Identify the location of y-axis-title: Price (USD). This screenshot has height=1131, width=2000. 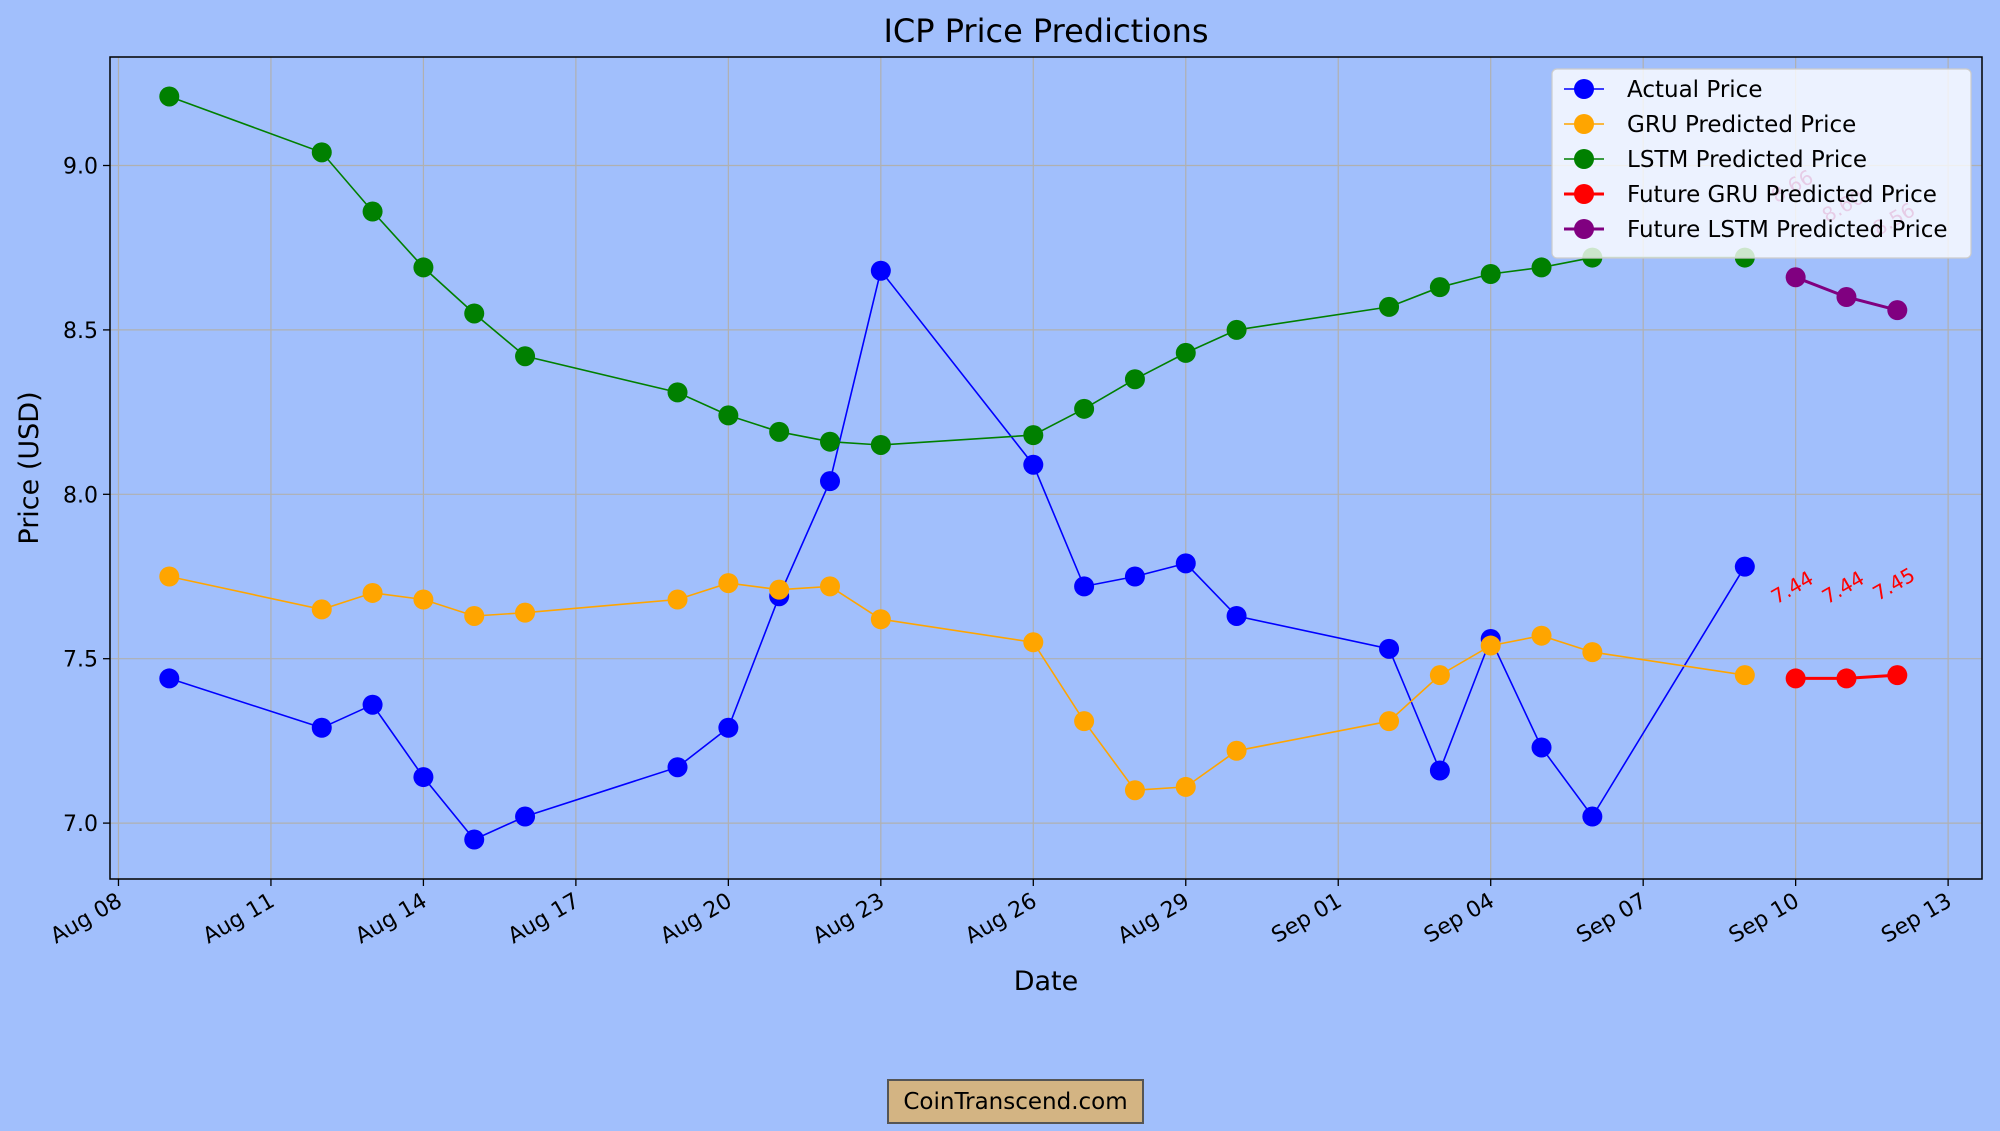
(29, 467).